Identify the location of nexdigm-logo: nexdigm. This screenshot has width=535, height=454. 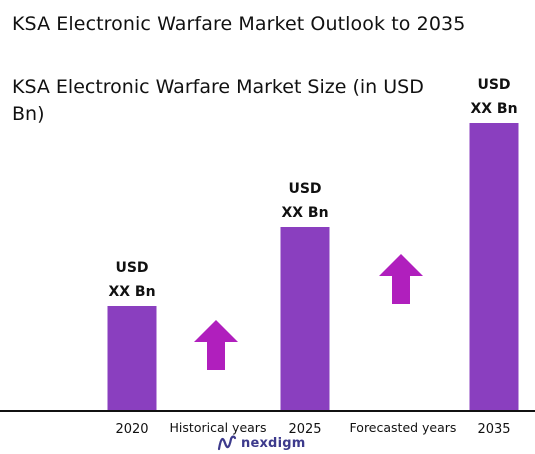
(261, 443).